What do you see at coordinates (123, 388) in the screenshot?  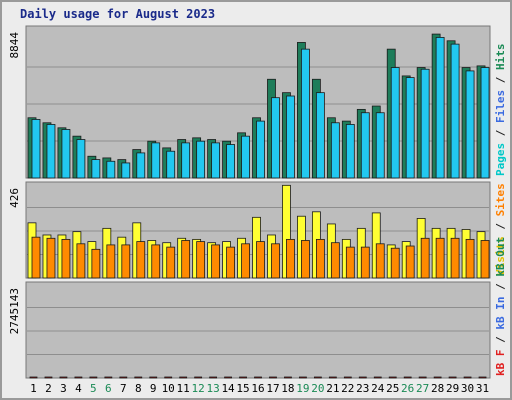 I see `x-tick-label: 7` at bounding box center [123, 388].